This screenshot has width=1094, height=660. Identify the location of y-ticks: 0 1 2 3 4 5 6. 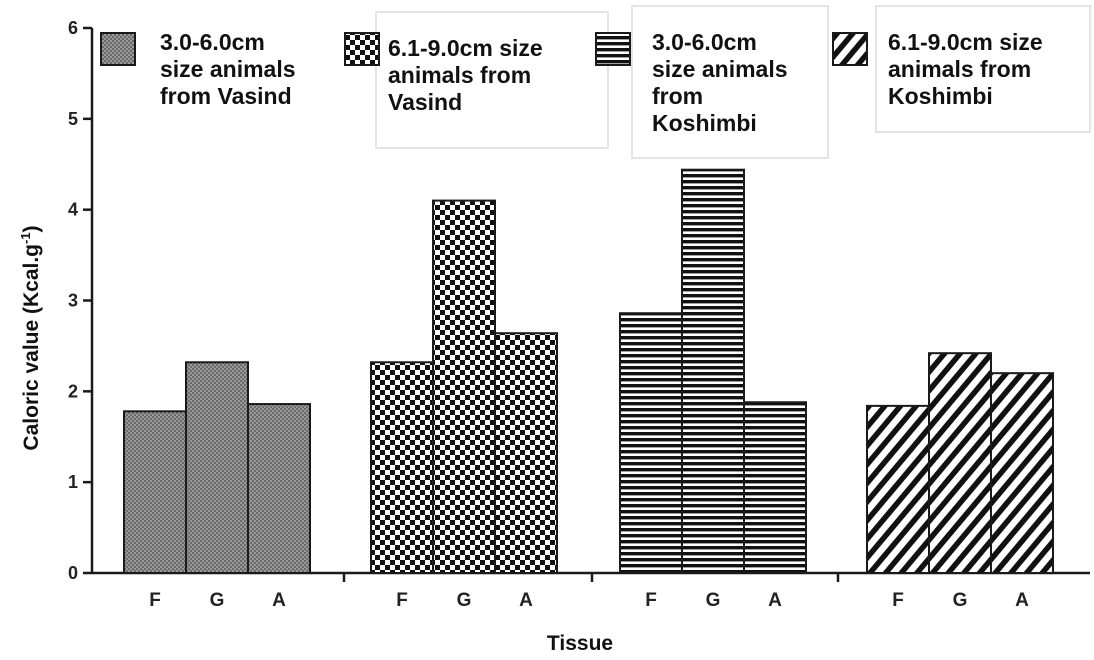
(80, 300).